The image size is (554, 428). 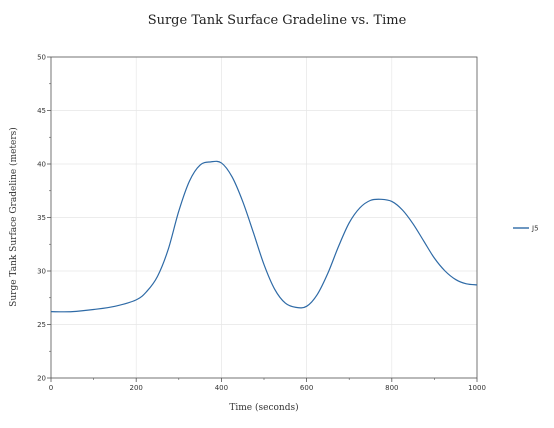 What do you see at coordinates (277, 20) in the screenshot?
I see `chart-title: Surge Tank Surface Gradeline vs. Time` at bounding box center [277, 20].